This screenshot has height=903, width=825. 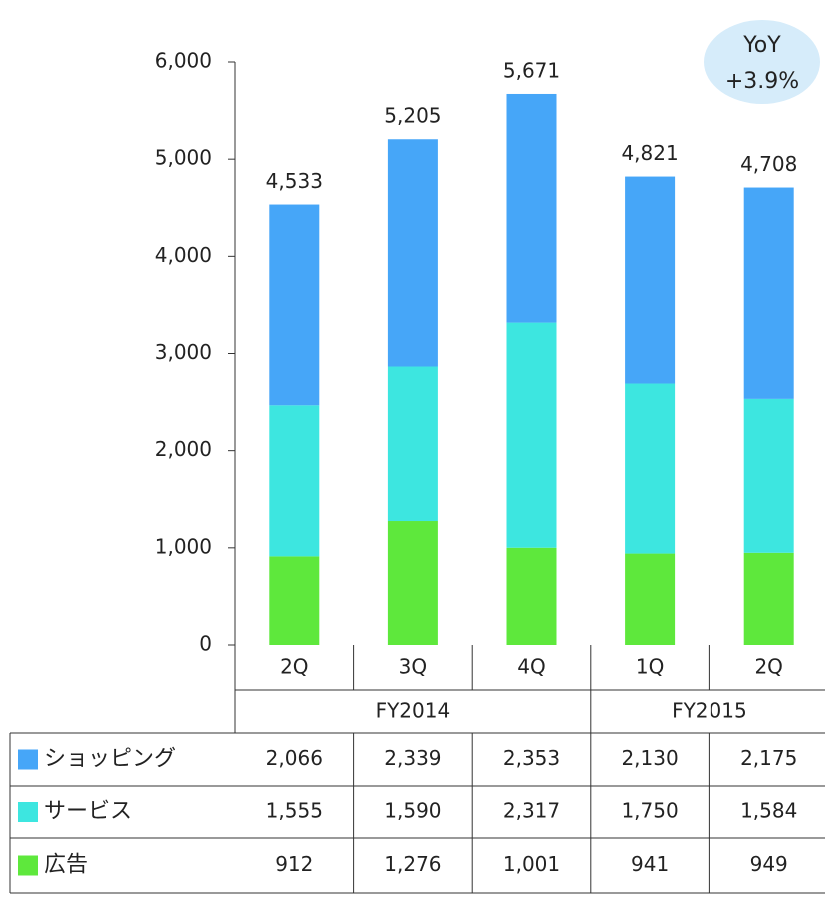 What do you see at coordinates (205, 644) in the screenshot?
I see `y-tick-label: 0` at bounding box center [205, 644].